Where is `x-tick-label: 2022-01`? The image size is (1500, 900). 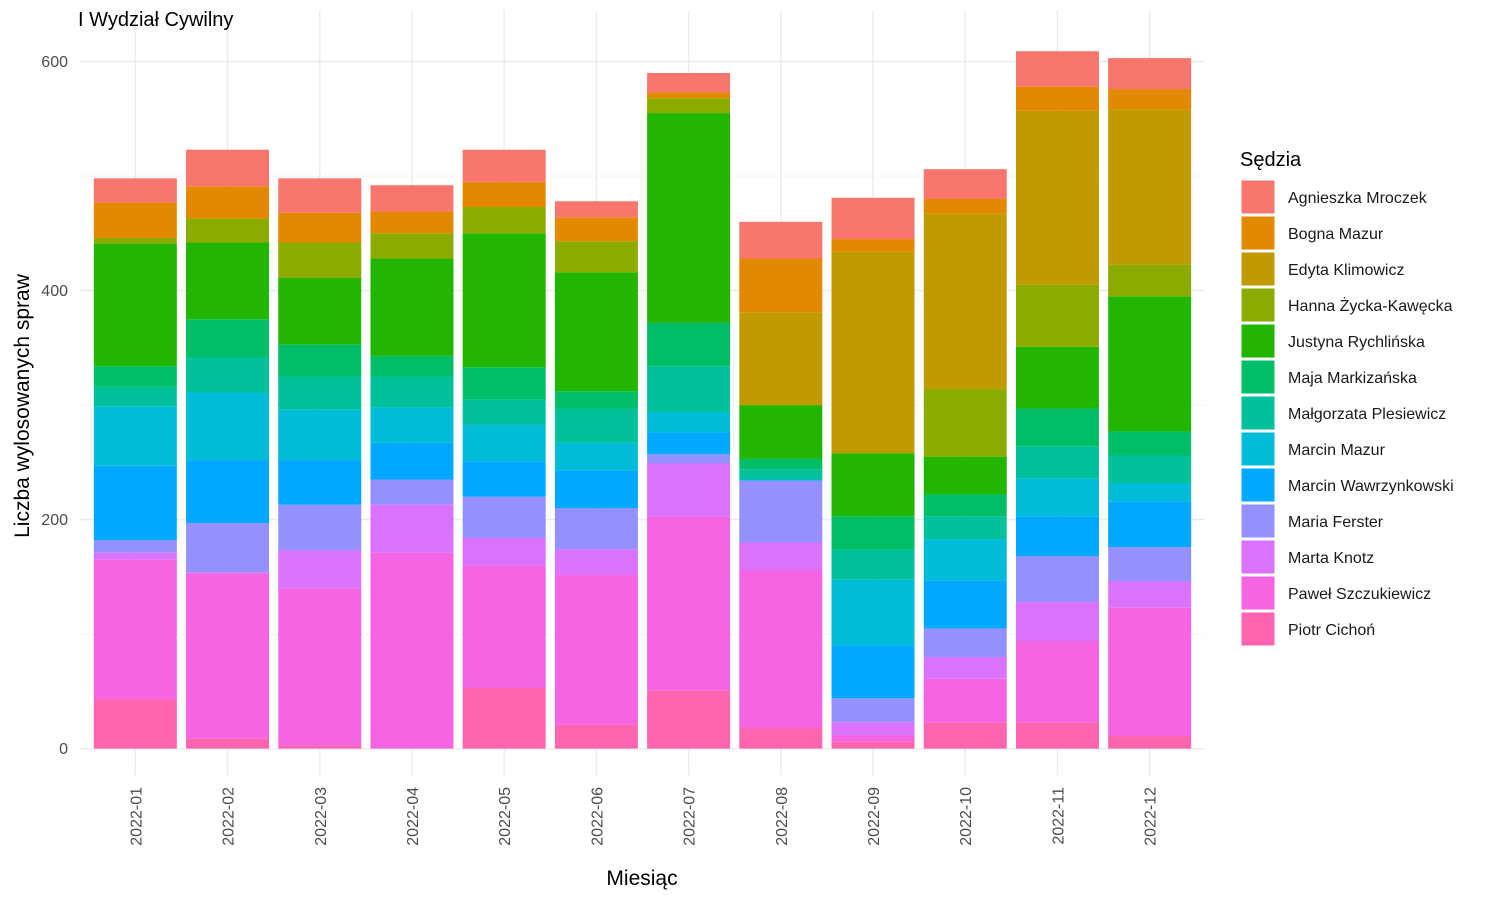 x-tick-label: 2022-01 is located at coordinates (136, 816).